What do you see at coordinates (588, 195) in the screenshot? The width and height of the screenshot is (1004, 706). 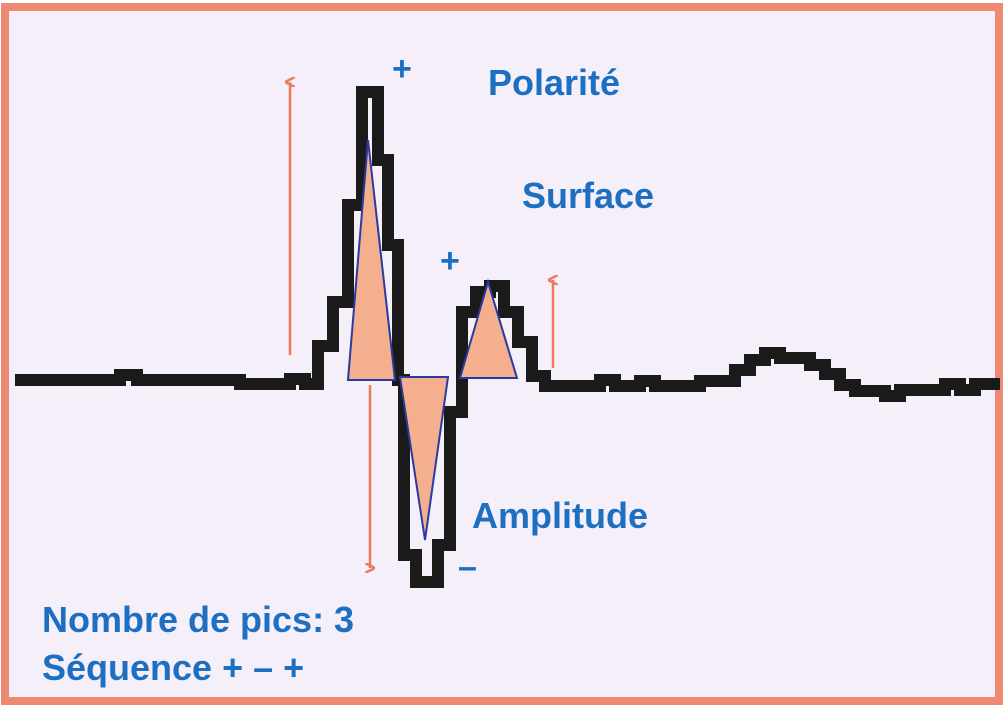 I see `label: Surface` at bounding box center [588, 195].